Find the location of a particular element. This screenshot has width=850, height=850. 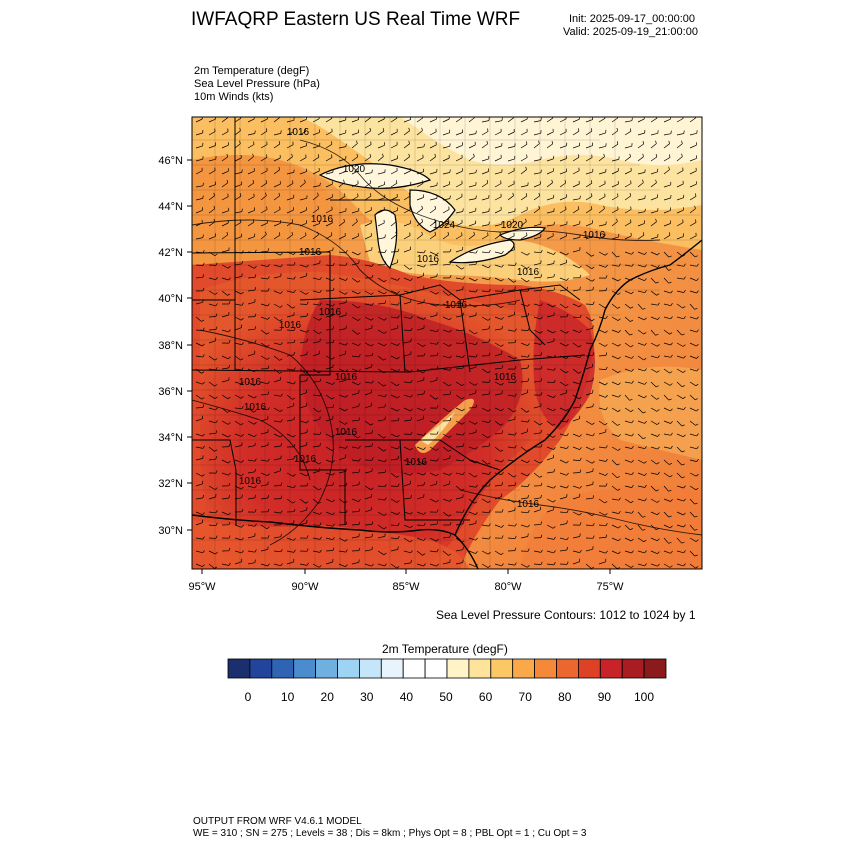

lat-tick-label: 32°N is located at coordinates (170, 484).